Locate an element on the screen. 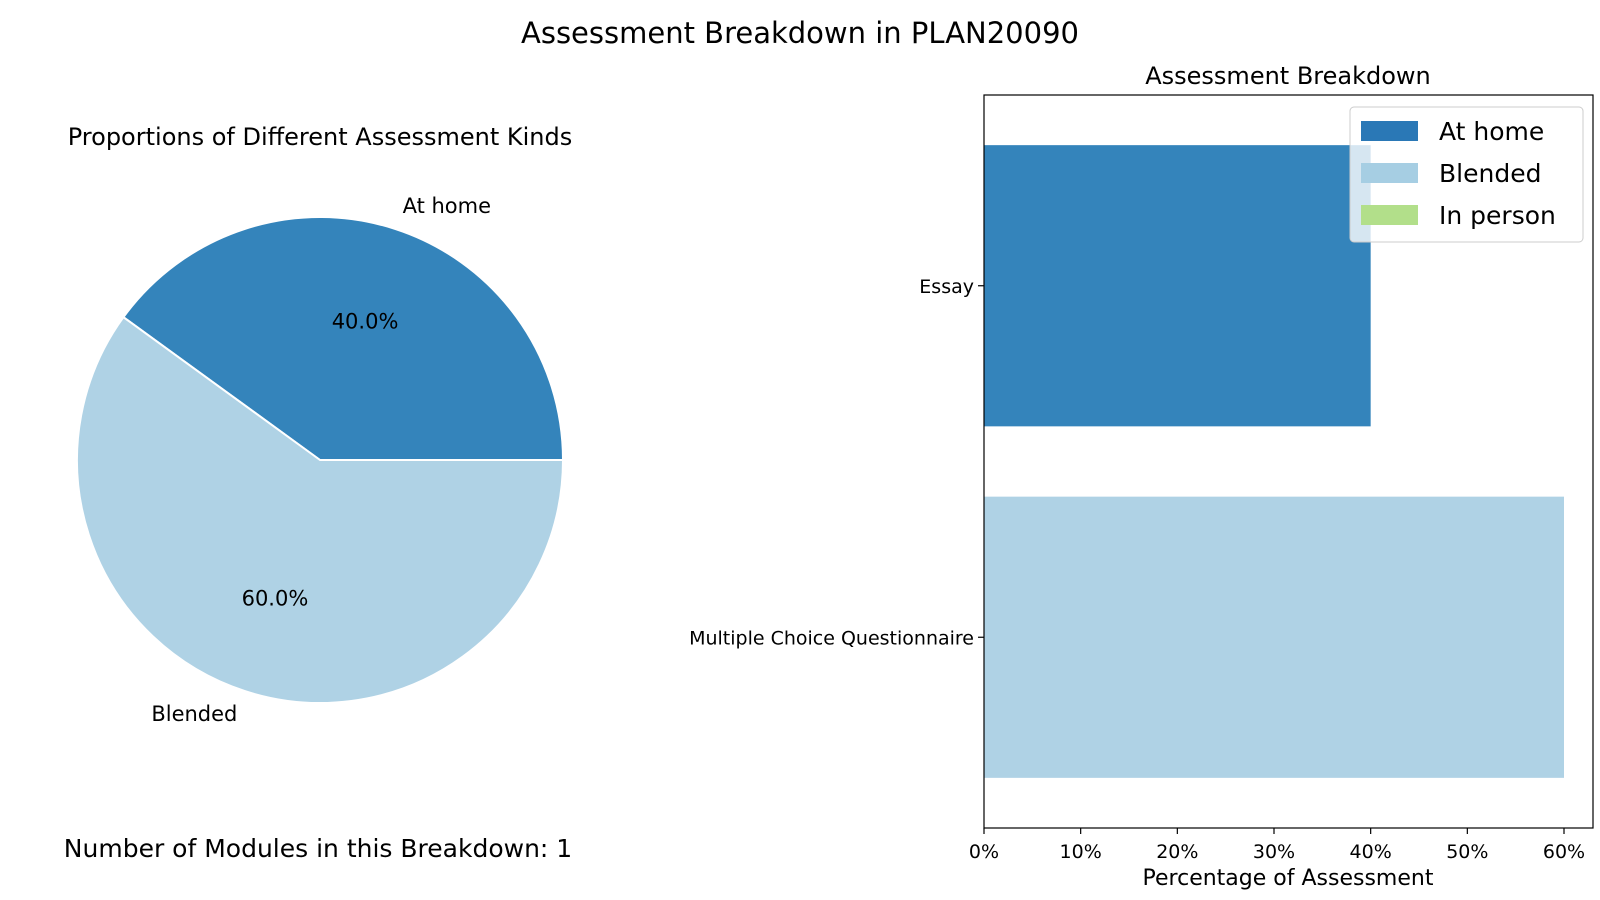 This screenshot has height=900, width=1600. x-tick-label: 60% is located at coordinates (1564, 852).